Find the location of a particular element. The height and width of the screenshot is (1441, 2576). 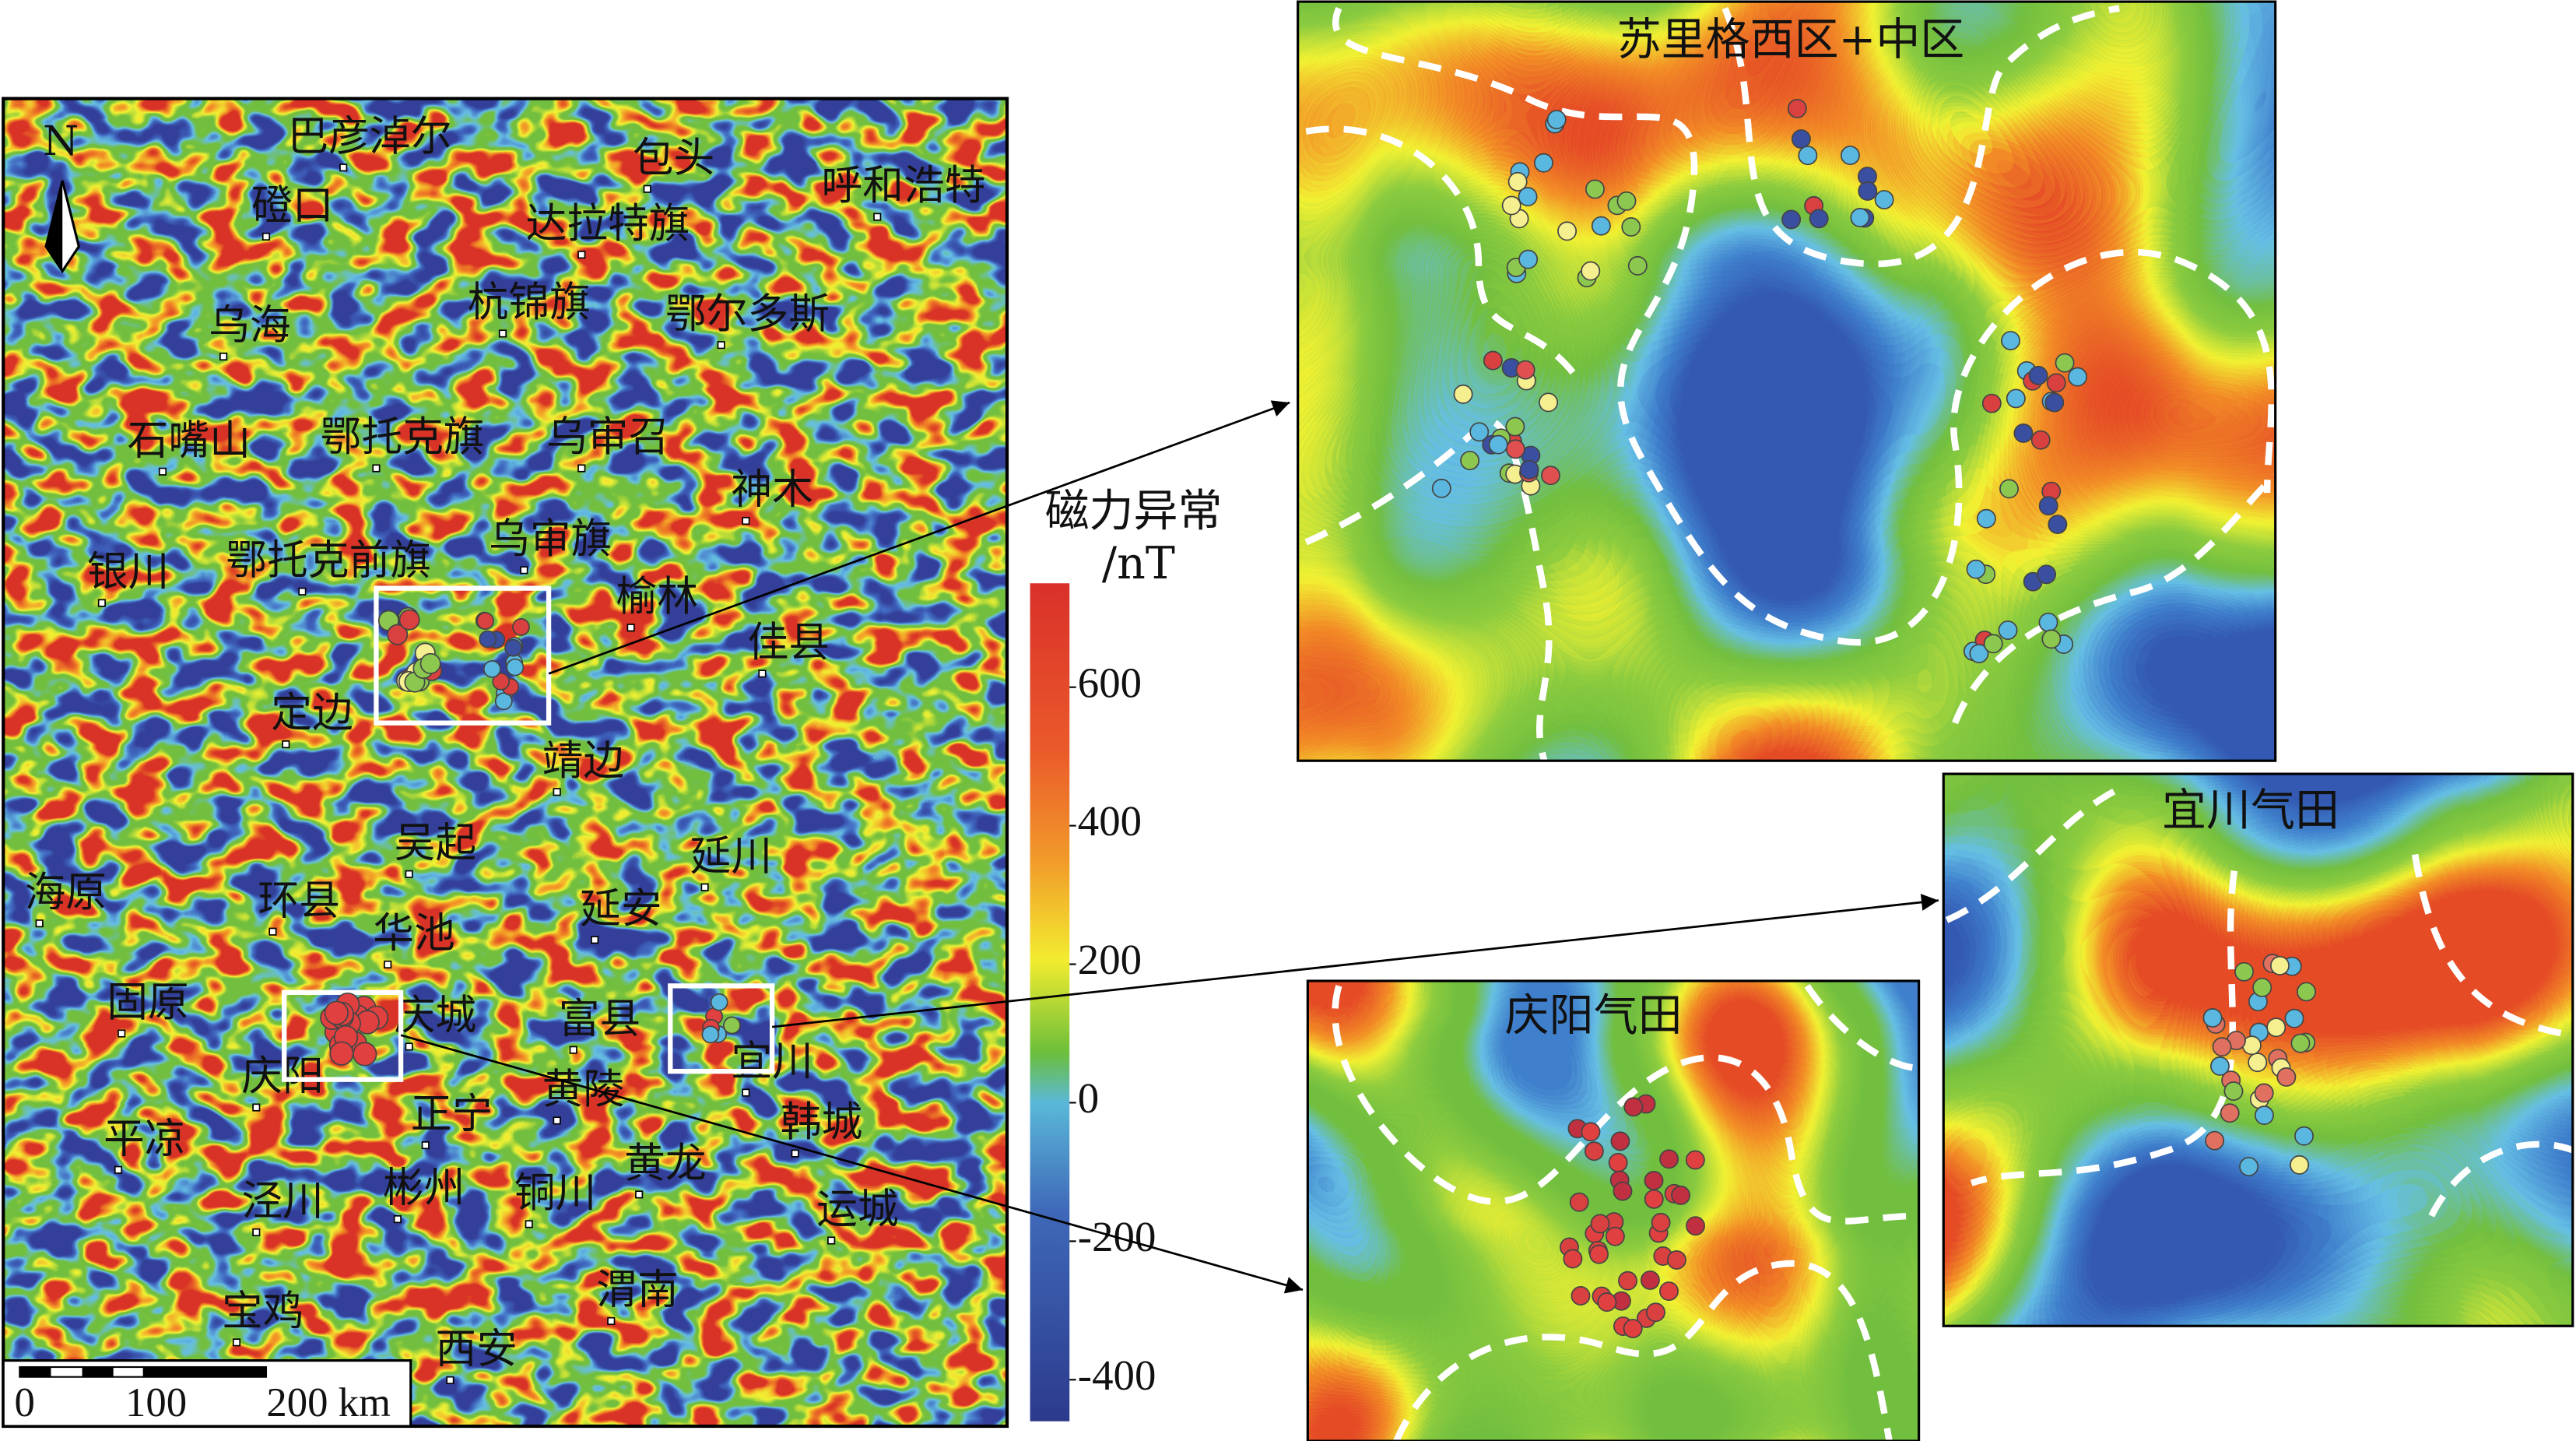

inset-qingyang: 庆阳气田 is located at coordinates (1614, 1210).